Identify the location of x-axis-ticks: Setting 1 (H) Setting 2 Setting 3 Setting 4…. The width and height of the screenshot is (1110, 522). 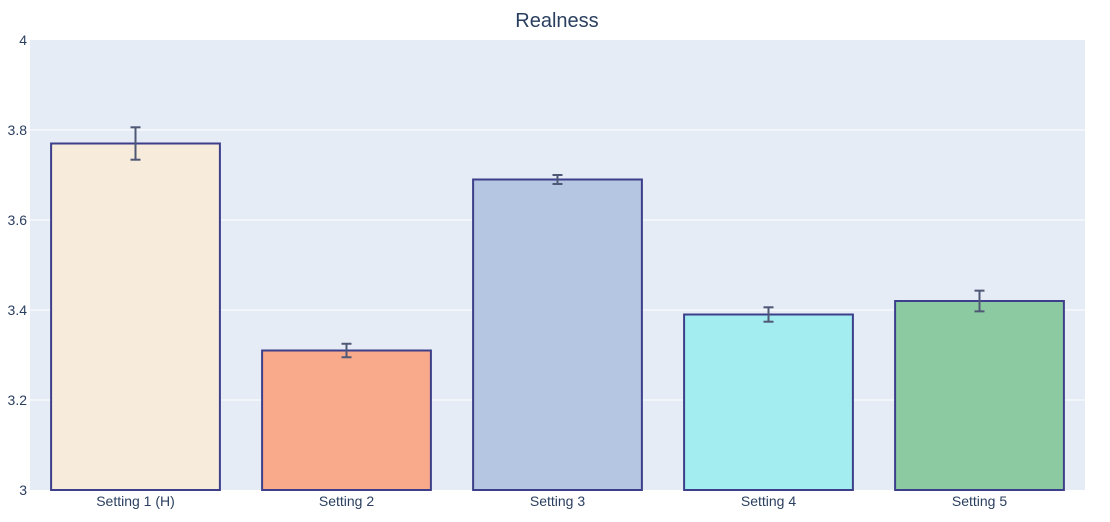
(551, 501).